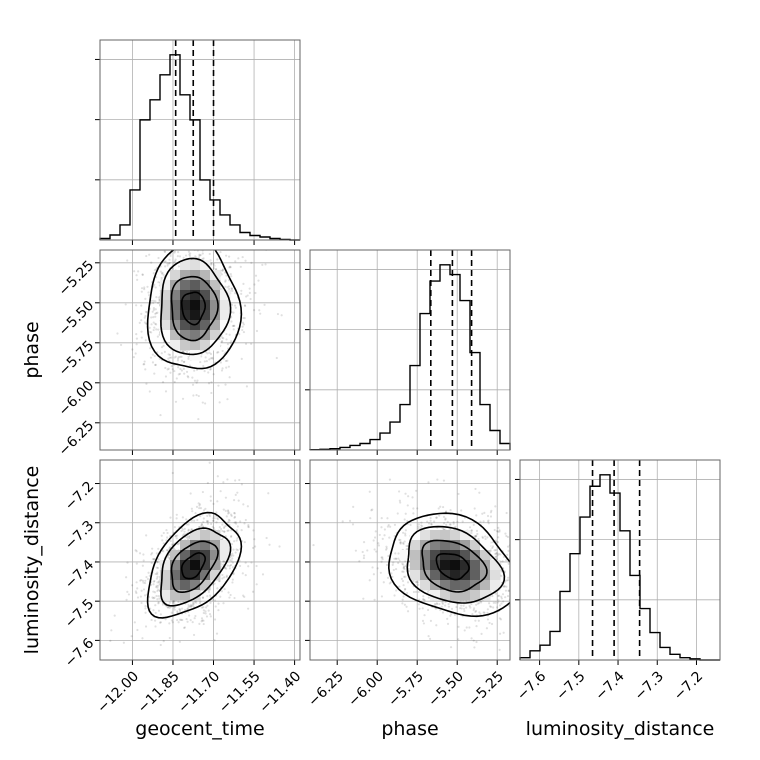 The height and width of the screenshot is (760, 760). Describe the element at coordinates (620, 560) in the screenshot. I see `panel-background` at that location.